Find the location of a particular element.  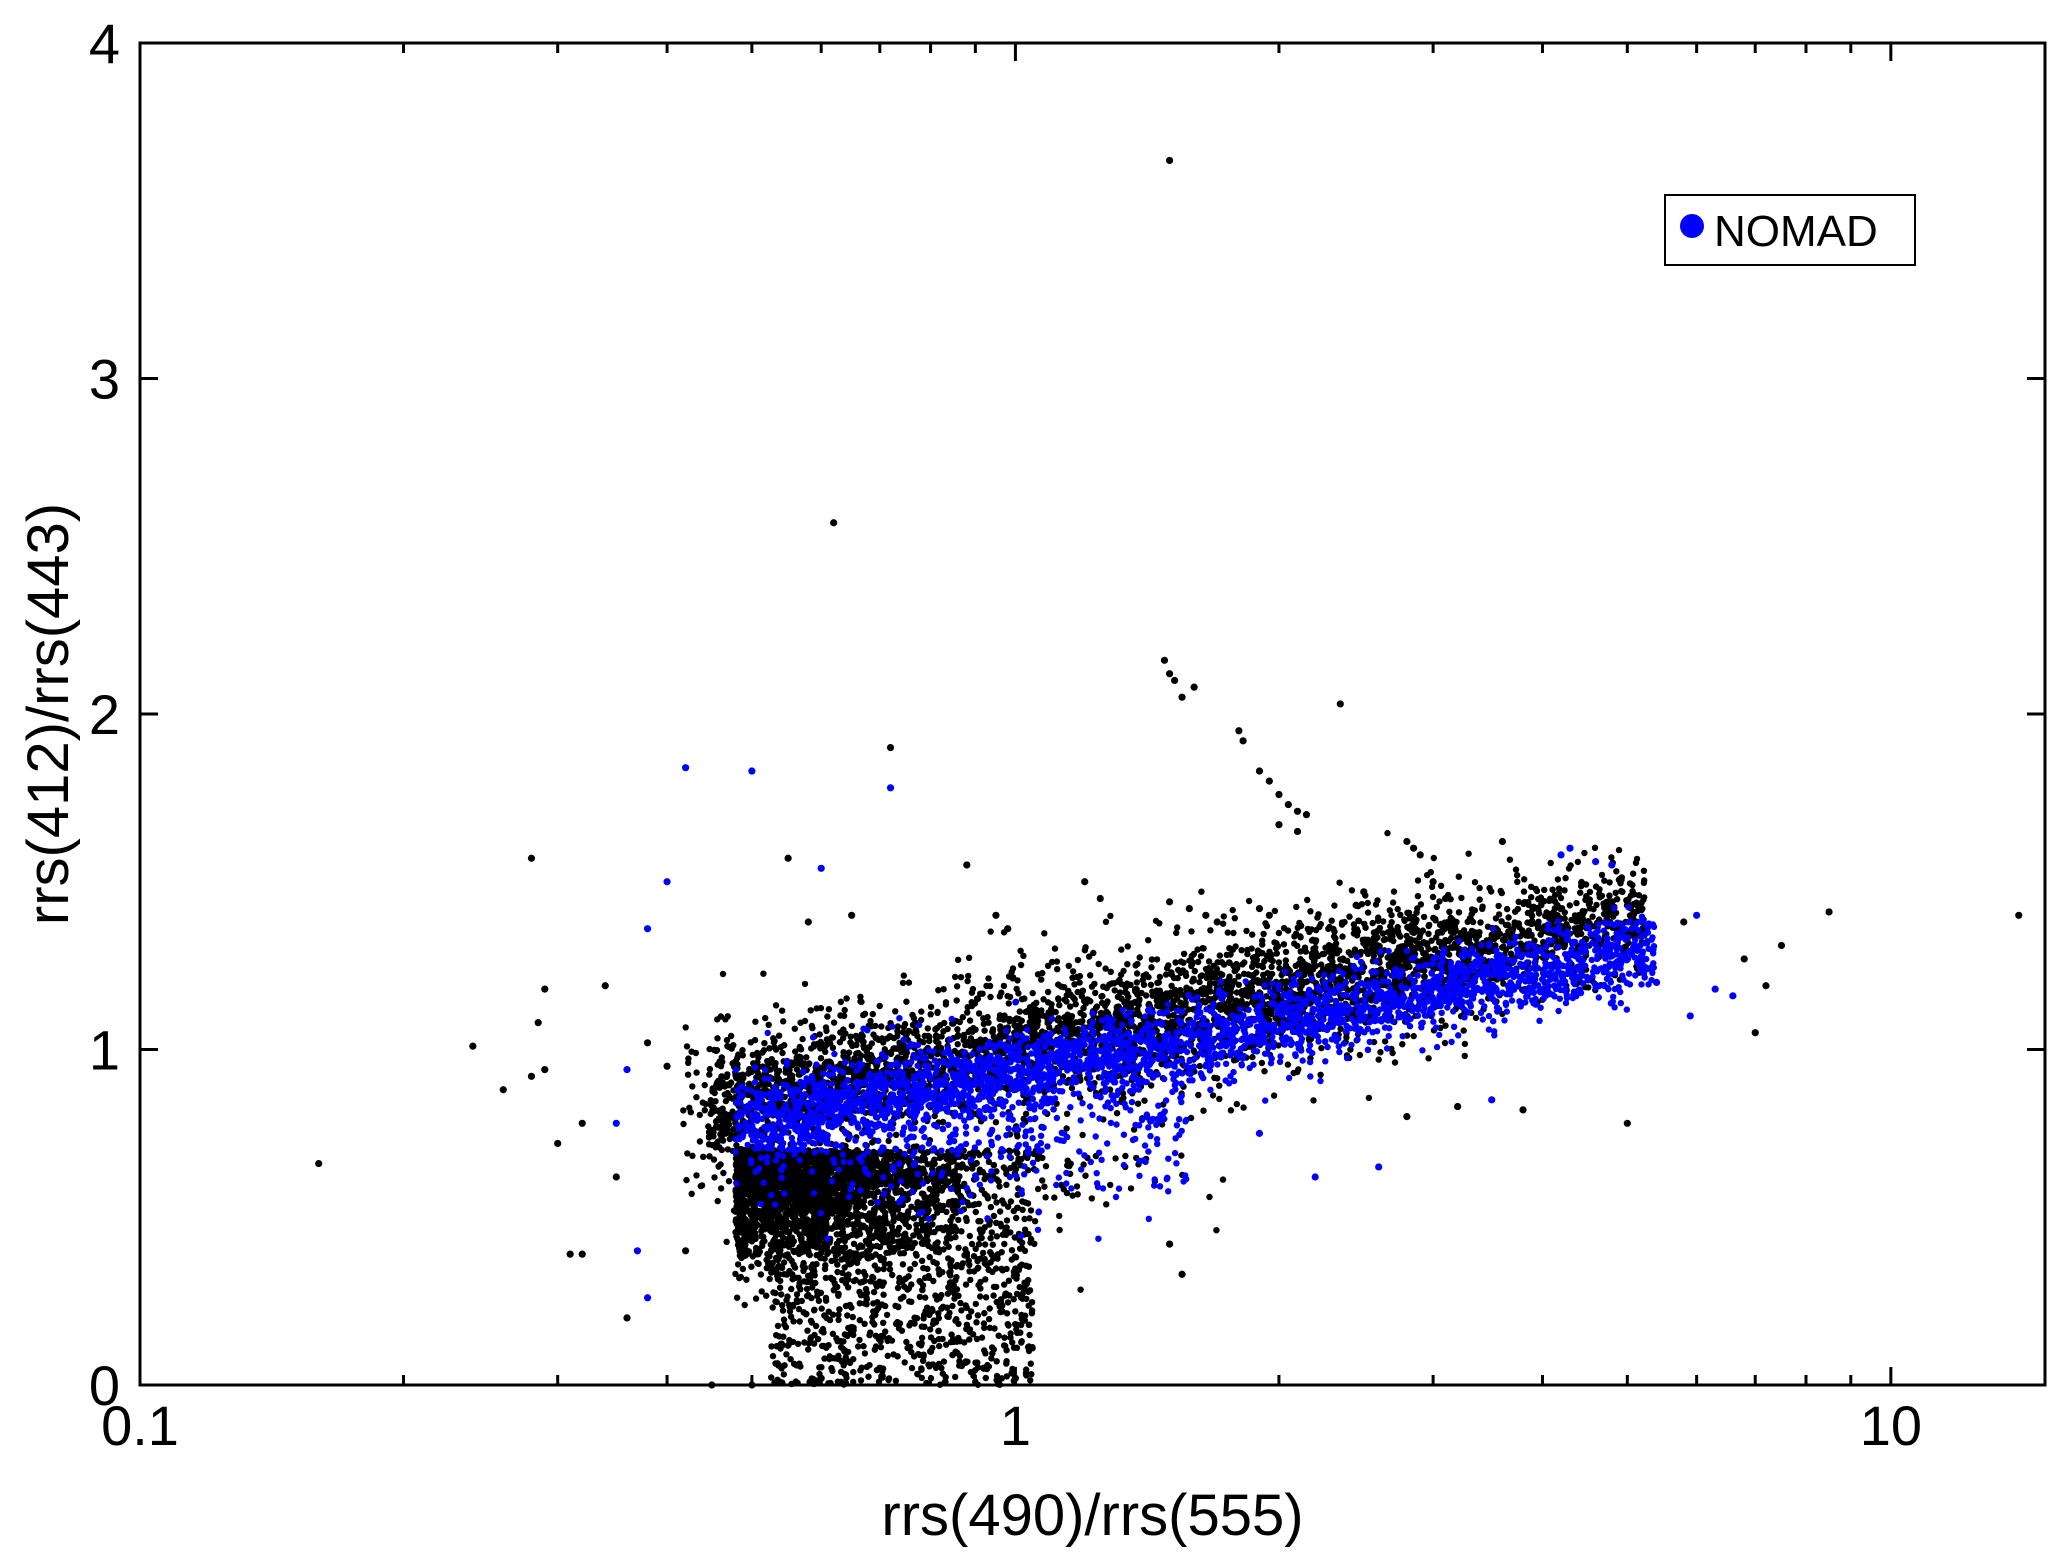

x-tick-label: 0.1 is located at coordinates (140, 1425).